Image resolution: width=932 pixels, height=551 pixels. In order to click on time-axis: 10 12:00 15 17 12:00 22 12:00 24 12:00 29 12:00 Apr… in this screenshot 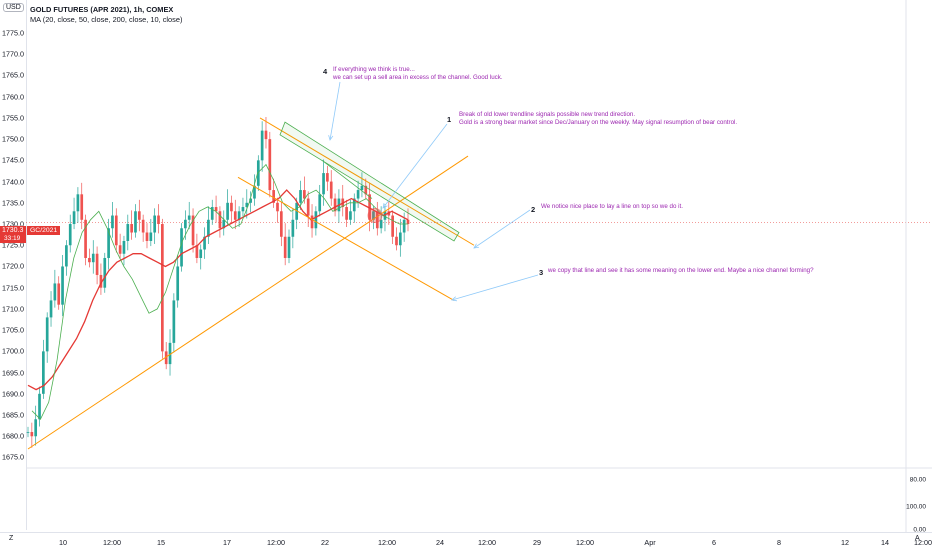, I will do `click(466, 541)`.